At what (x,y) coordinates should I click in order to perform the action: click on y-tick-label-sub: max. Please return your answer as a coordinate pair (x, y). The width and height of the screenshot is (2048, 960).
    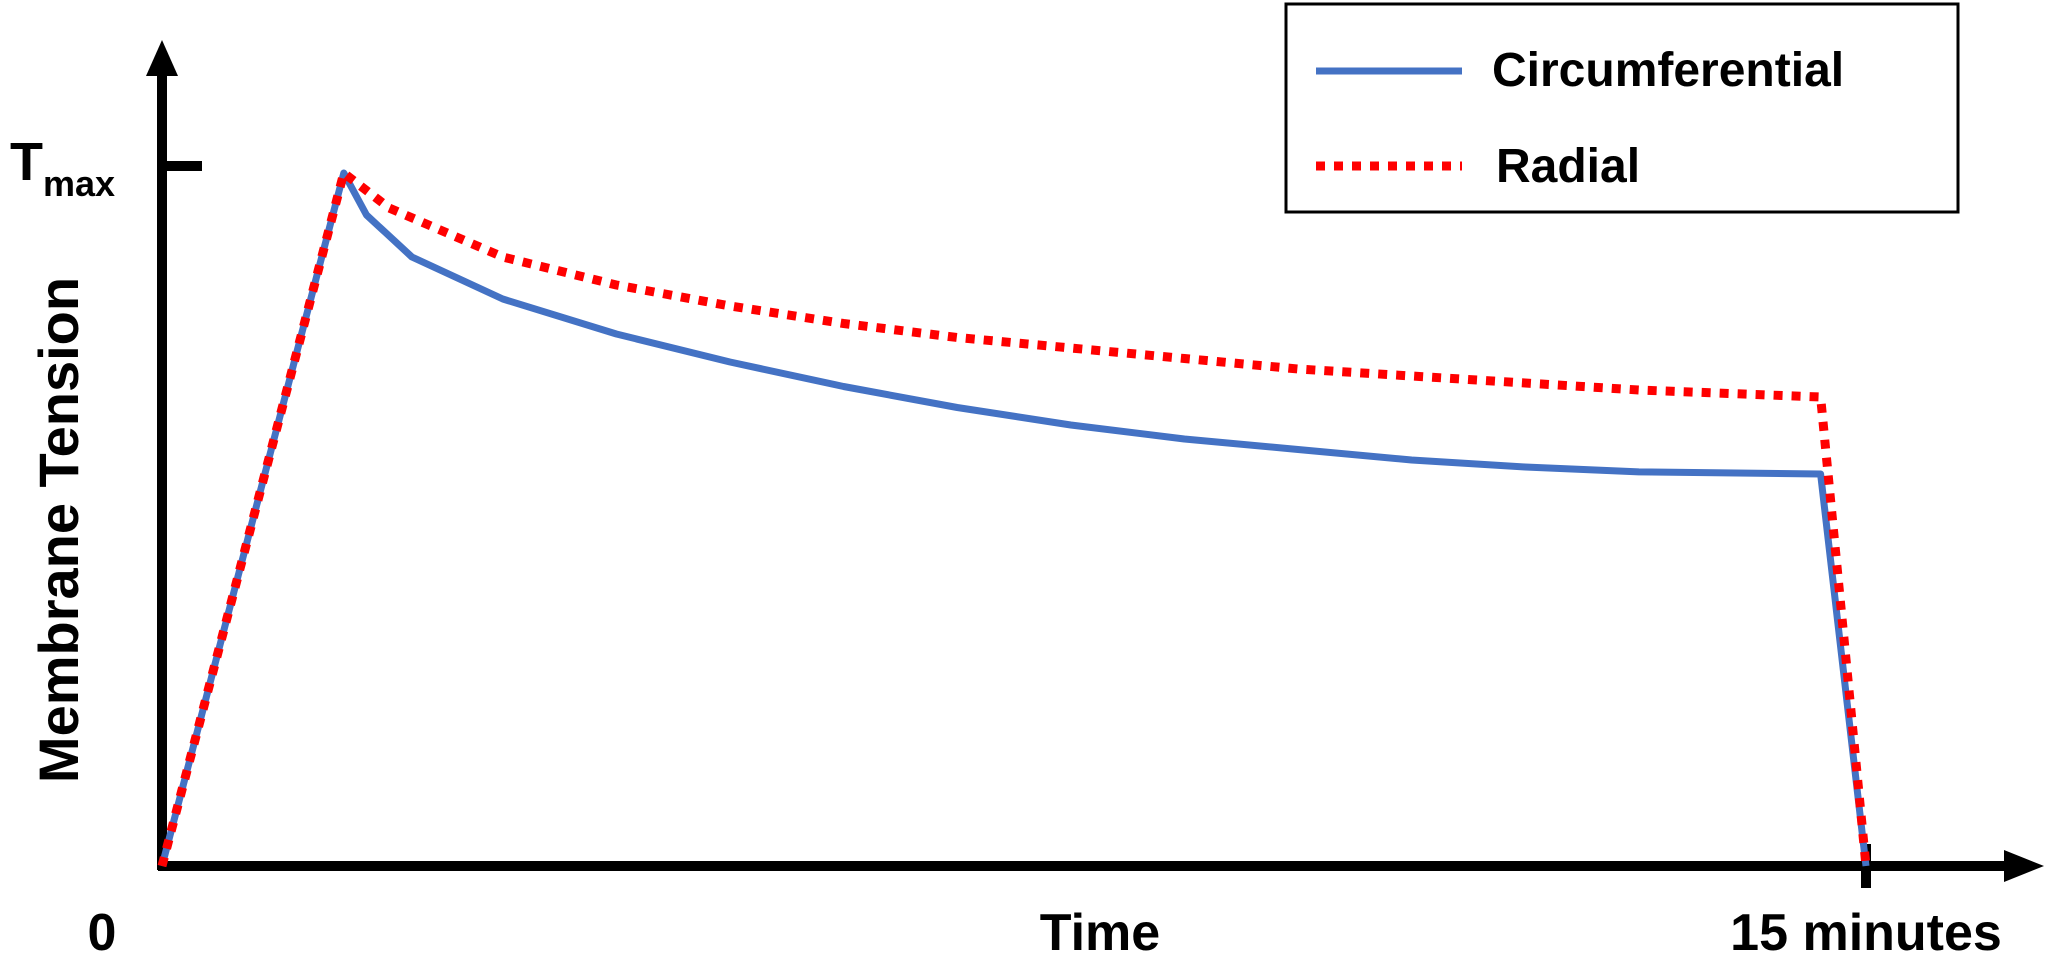
    Looking at the image, I should click on (79, 183).